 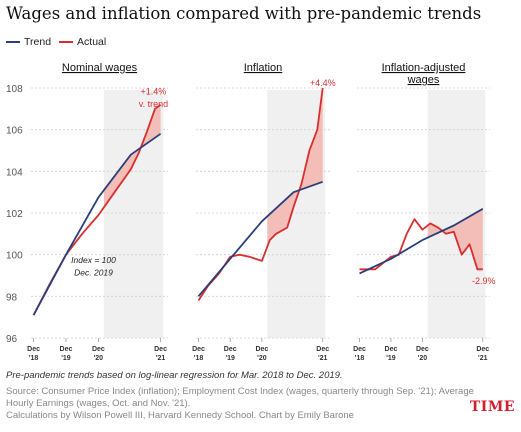 What do you see at coordinates (66, 42) in the screenshot?
I see `legend-swatch-actual` at bounding box center [66, 42].